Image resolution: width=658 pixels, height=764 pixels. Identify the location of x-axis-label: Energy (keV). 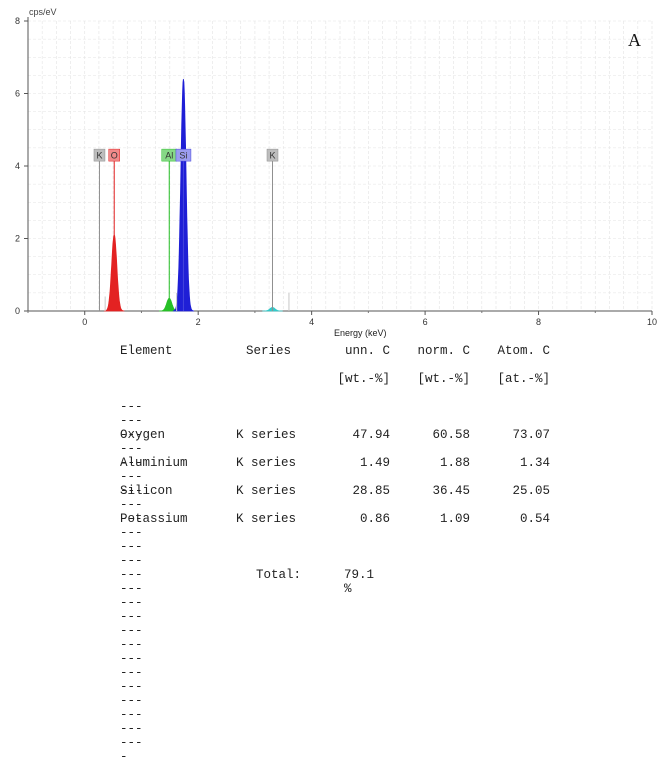
(360, 333).